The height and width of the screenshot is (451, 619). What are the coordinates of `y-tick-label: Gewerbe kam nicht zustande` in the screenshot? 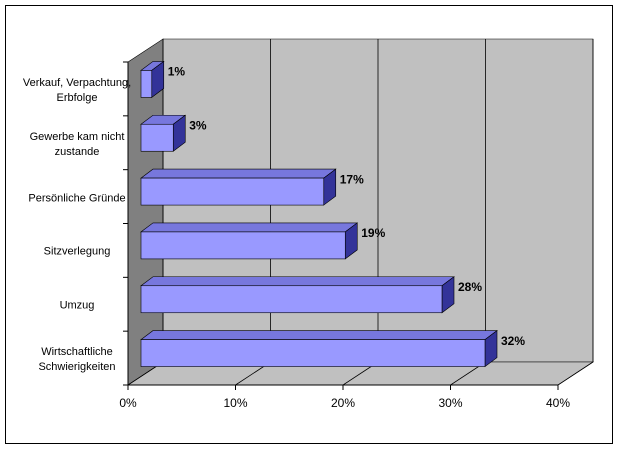 It's located at (77, 144).